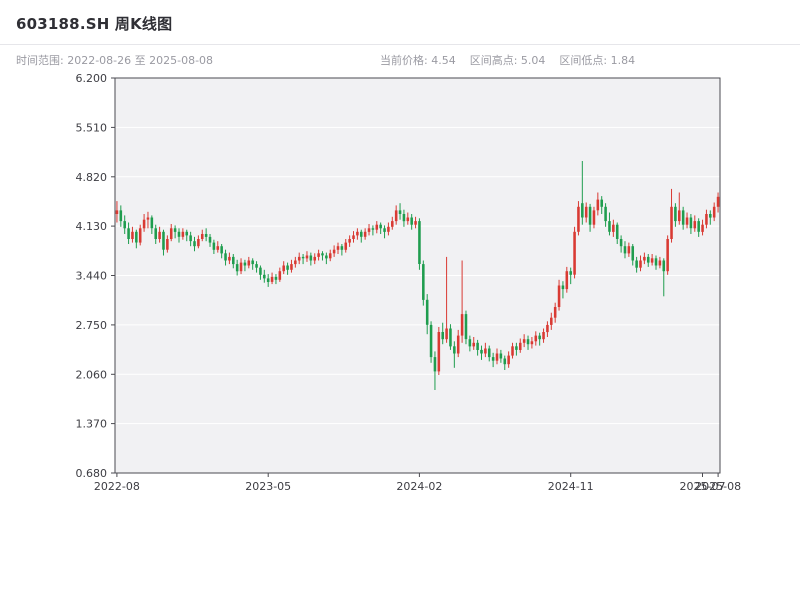  Describe the element at coordinates (92, 374) in the screenshot. I see `svg-text: 2.060` at that location.